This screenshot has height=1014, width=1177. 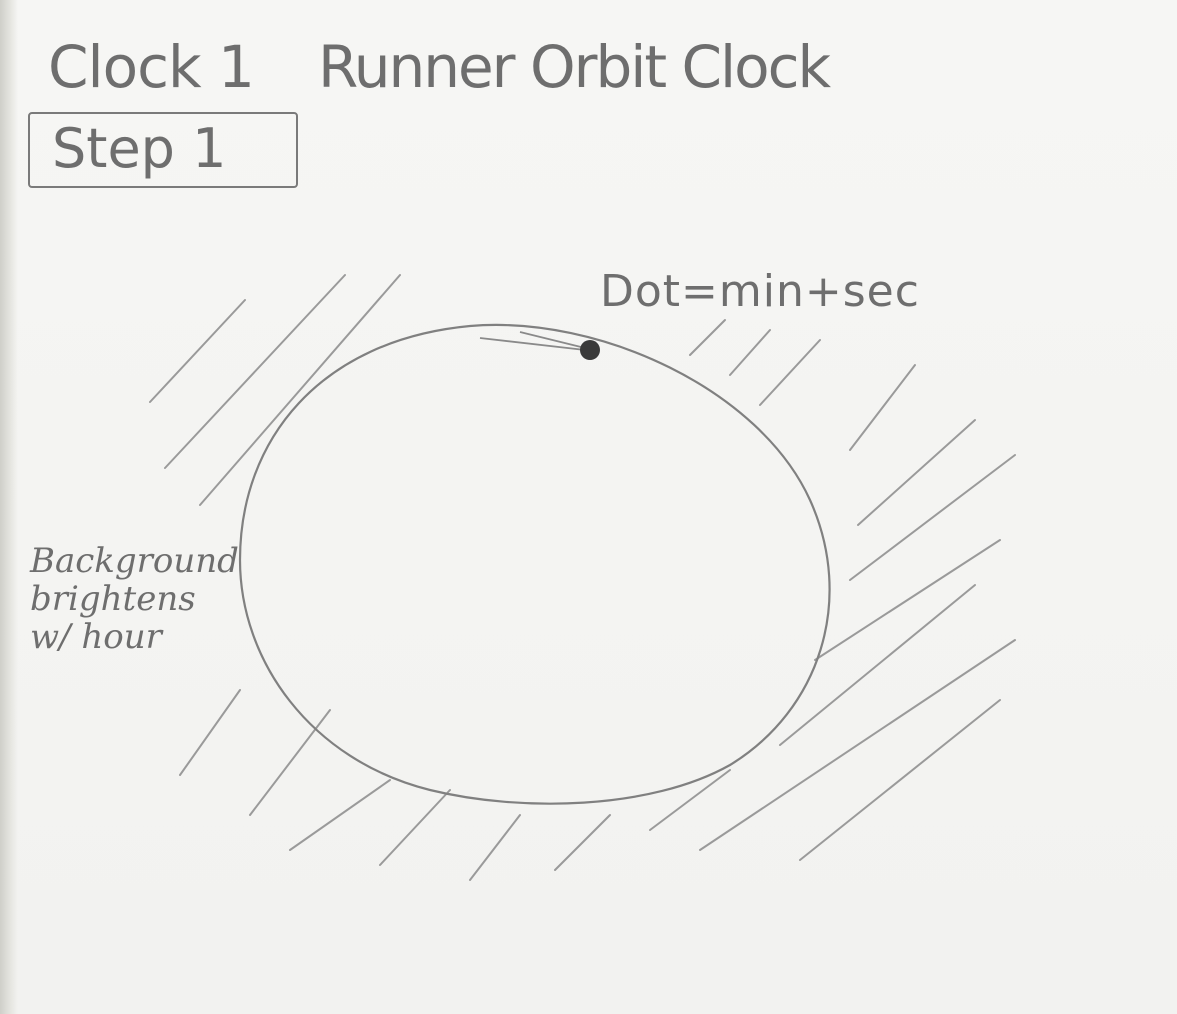 I want to click on background-note: Background brightens w/ hour, so click(x=134, y=599).